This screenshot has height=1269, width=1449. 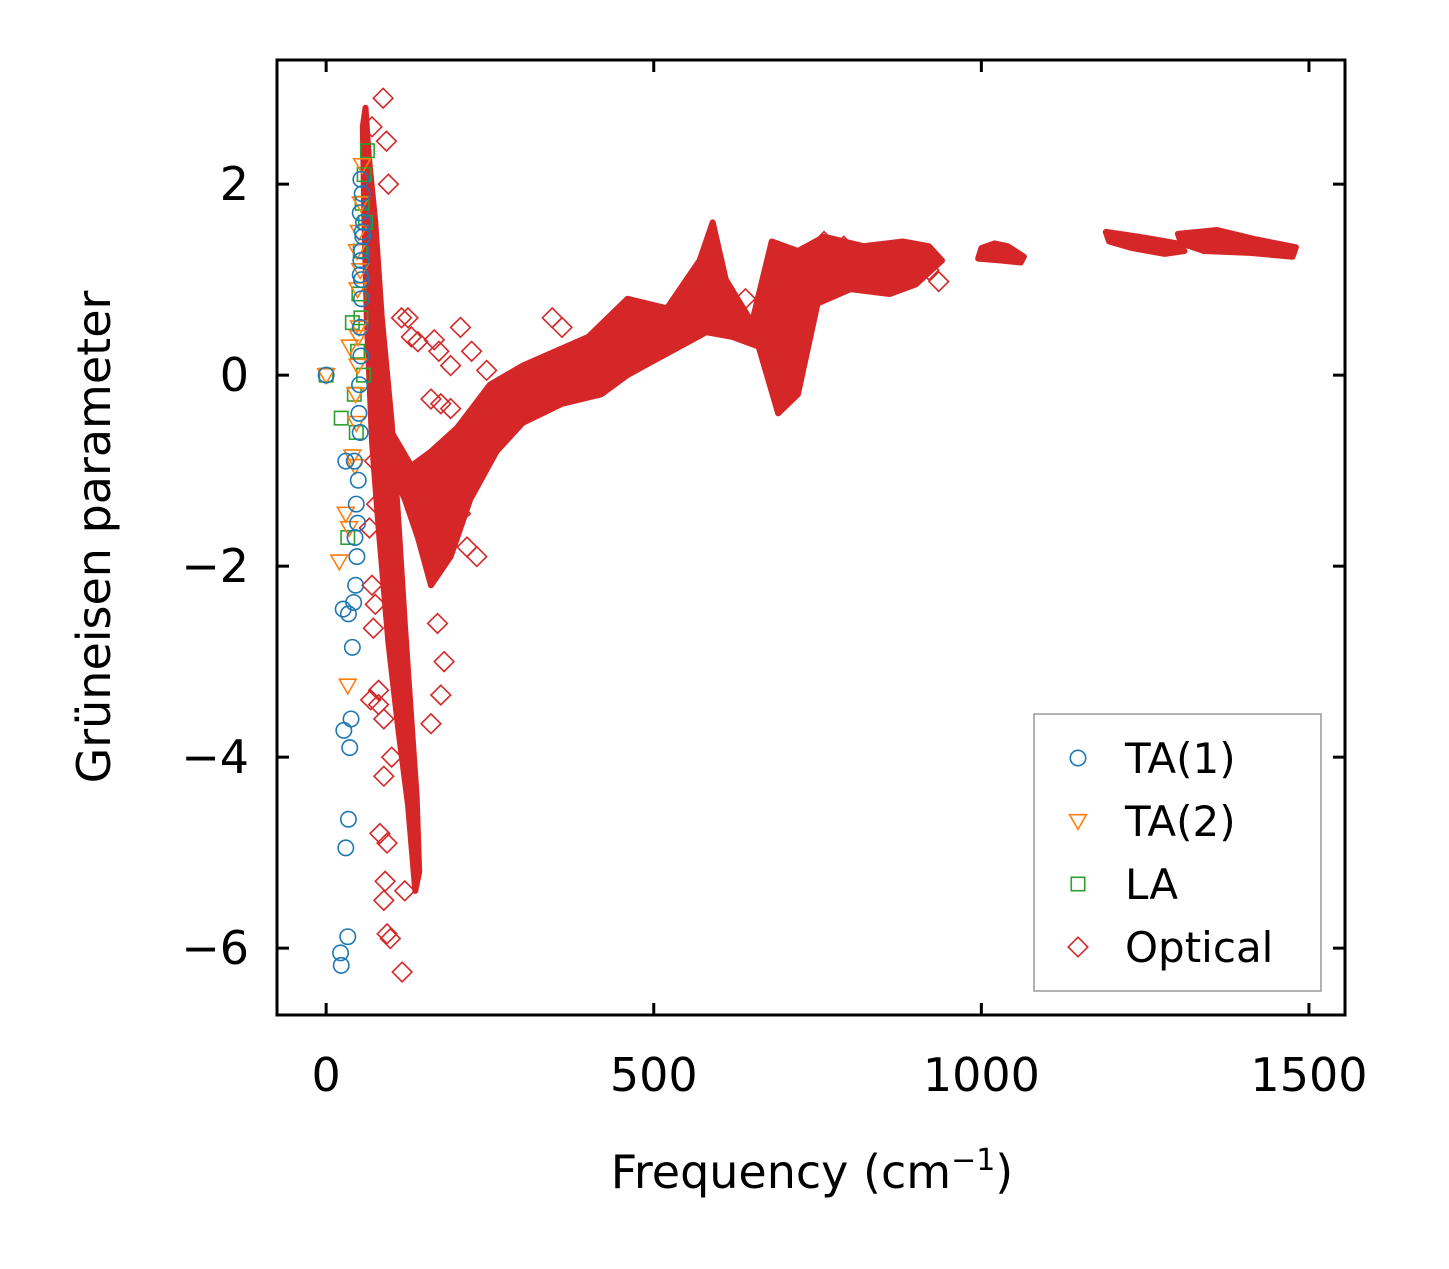 What do you see at coordinates (1078, 947) in the screenshot?
I see `legend-marker-optical` at bounding box center [1078, 947].